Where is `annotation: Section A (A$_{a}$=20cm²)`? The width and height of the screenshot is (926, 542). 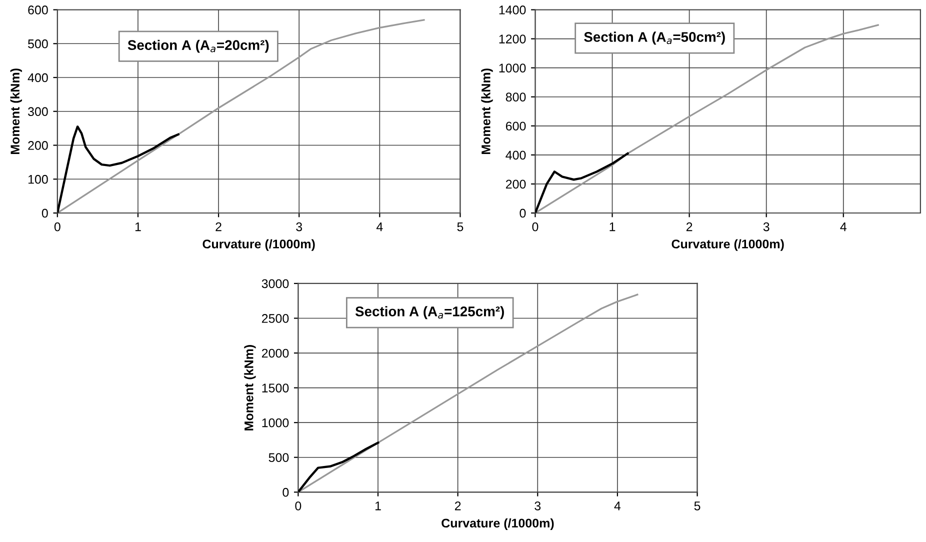 annotation: Section A (A$_{a}$=20cm²) is located at coordinates (198, 46).